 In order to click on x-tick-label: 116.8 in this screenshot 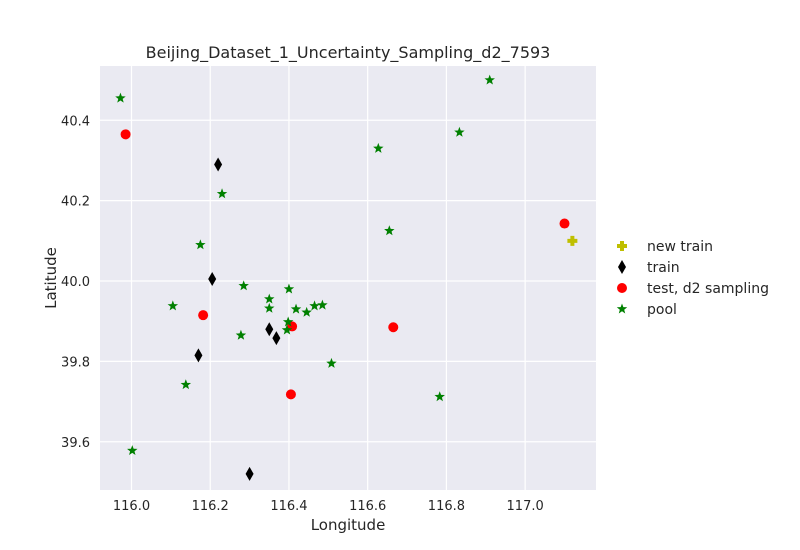, I will do `click(446, 506)`.